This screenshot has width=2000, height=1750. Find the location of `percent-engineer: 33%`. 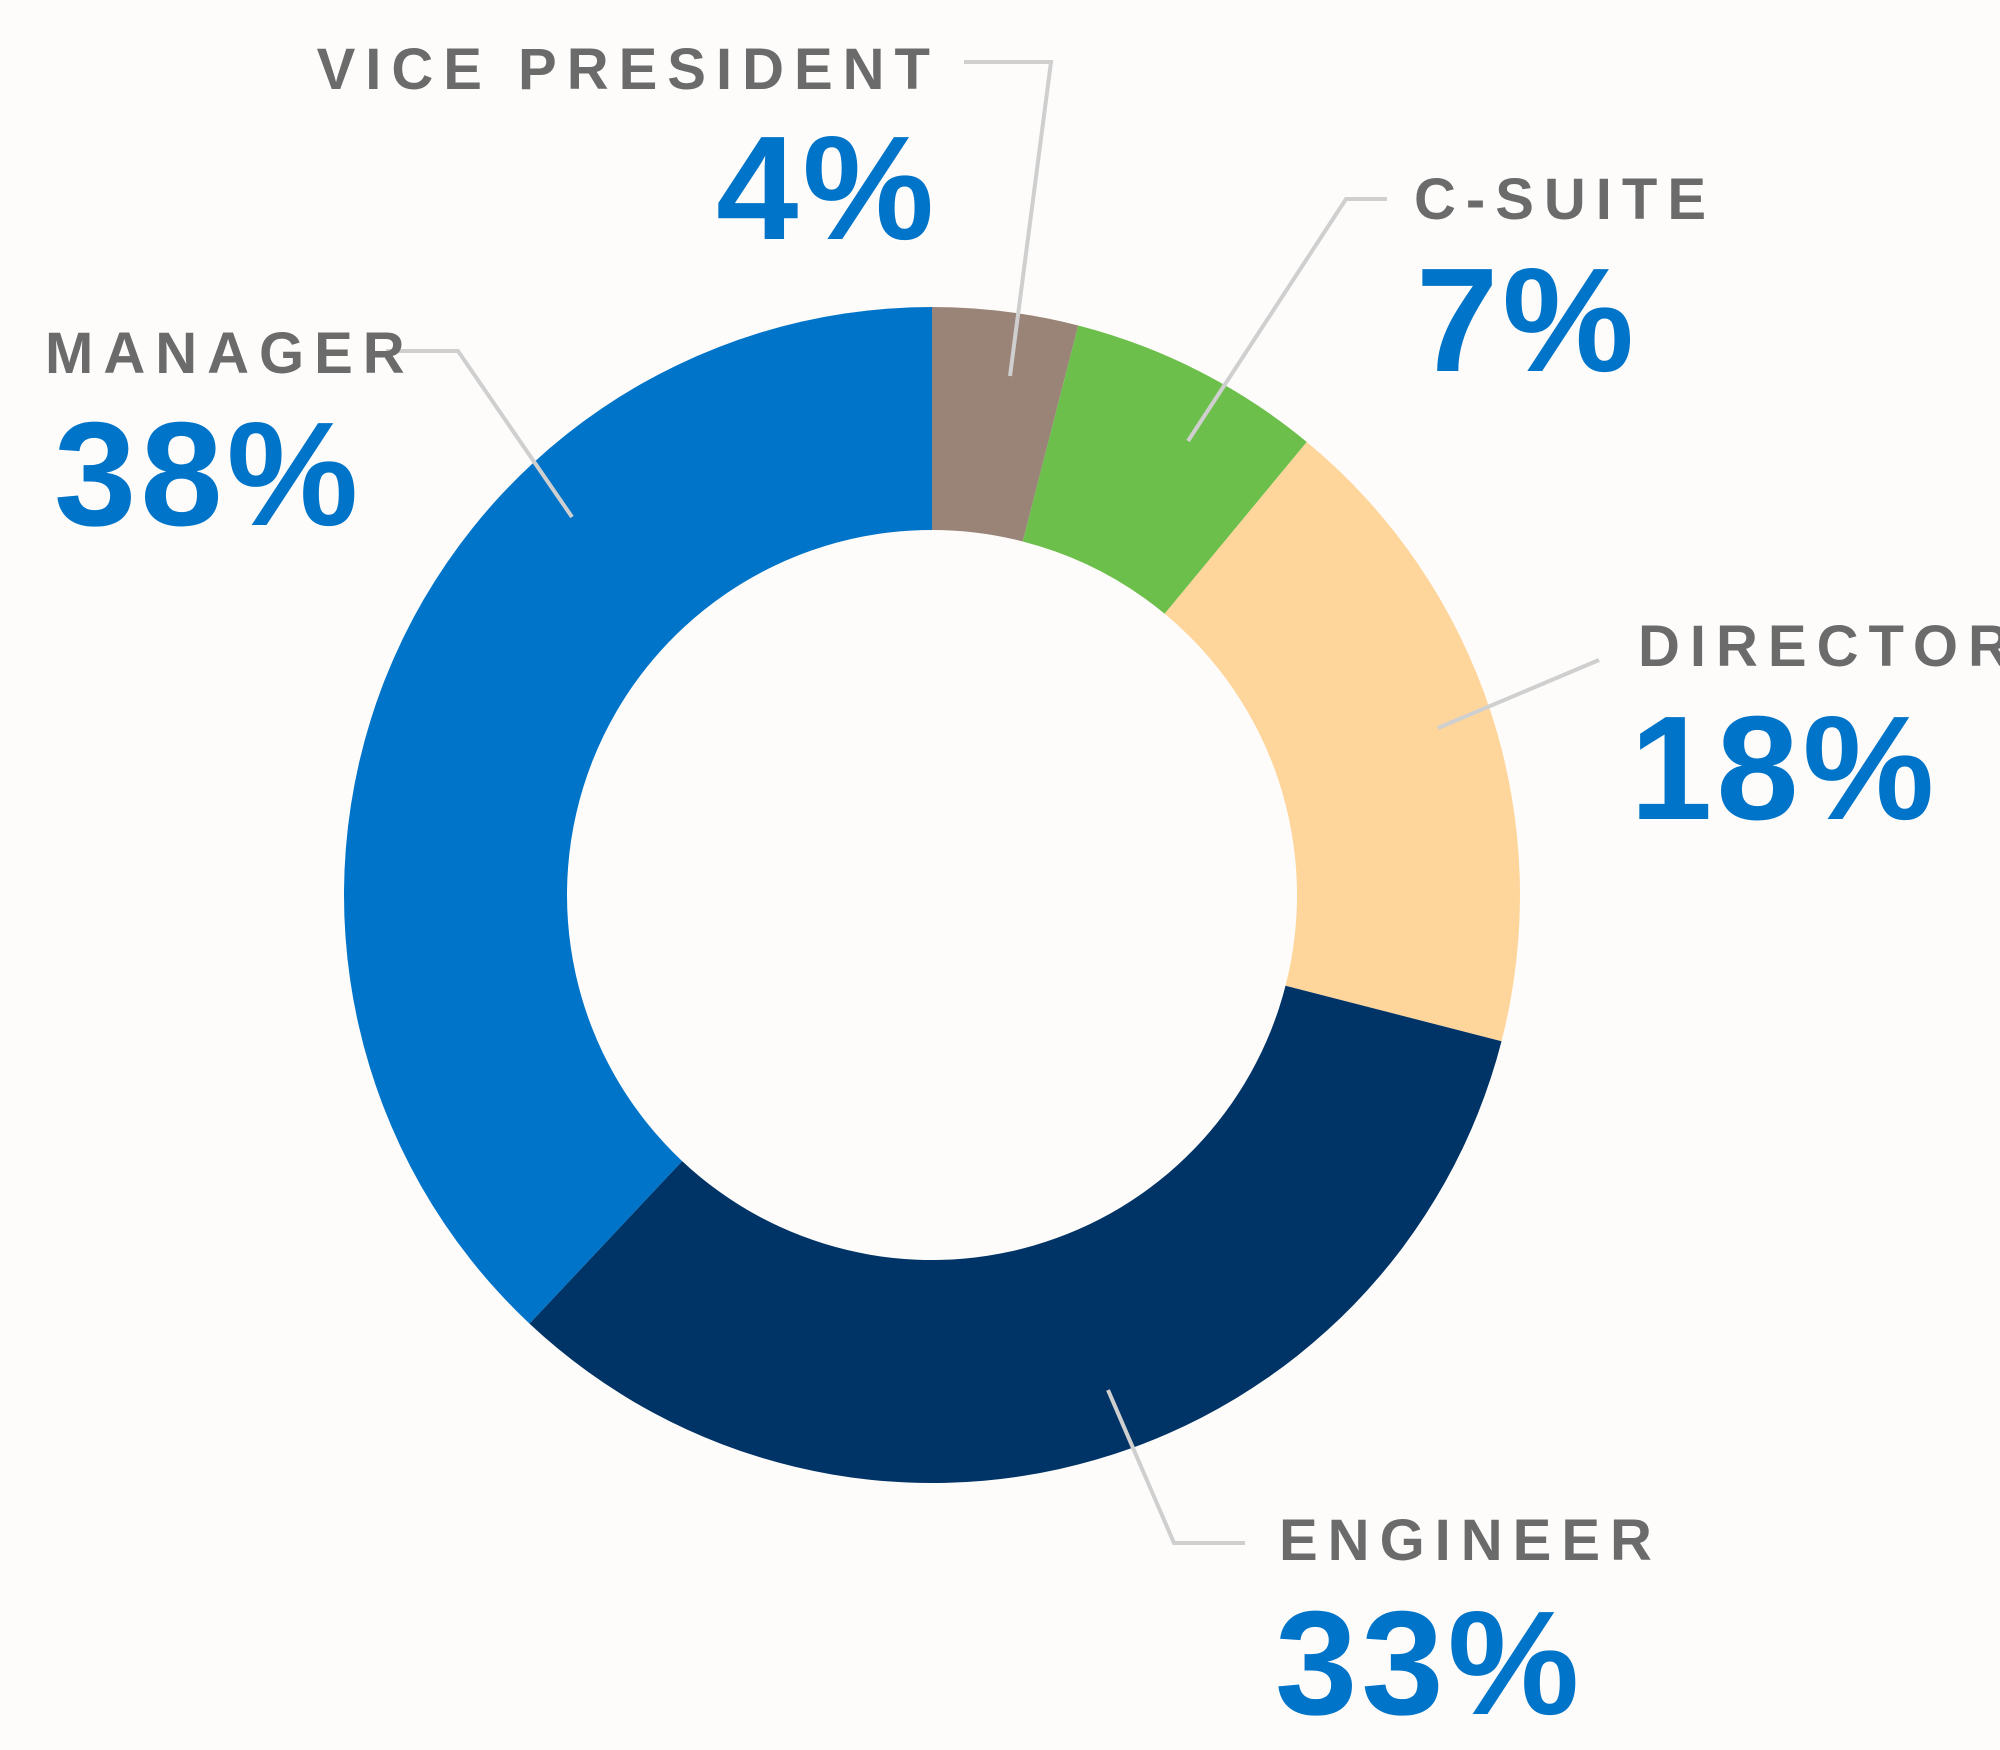

percent-engineer: 33% is located at coordinates (1429, 1663).